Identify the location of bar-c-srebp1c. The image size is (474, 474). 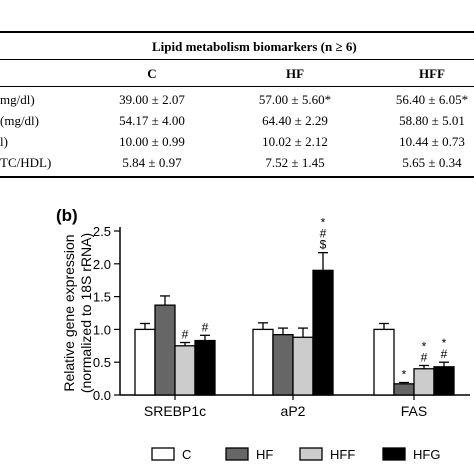
(145, 362).